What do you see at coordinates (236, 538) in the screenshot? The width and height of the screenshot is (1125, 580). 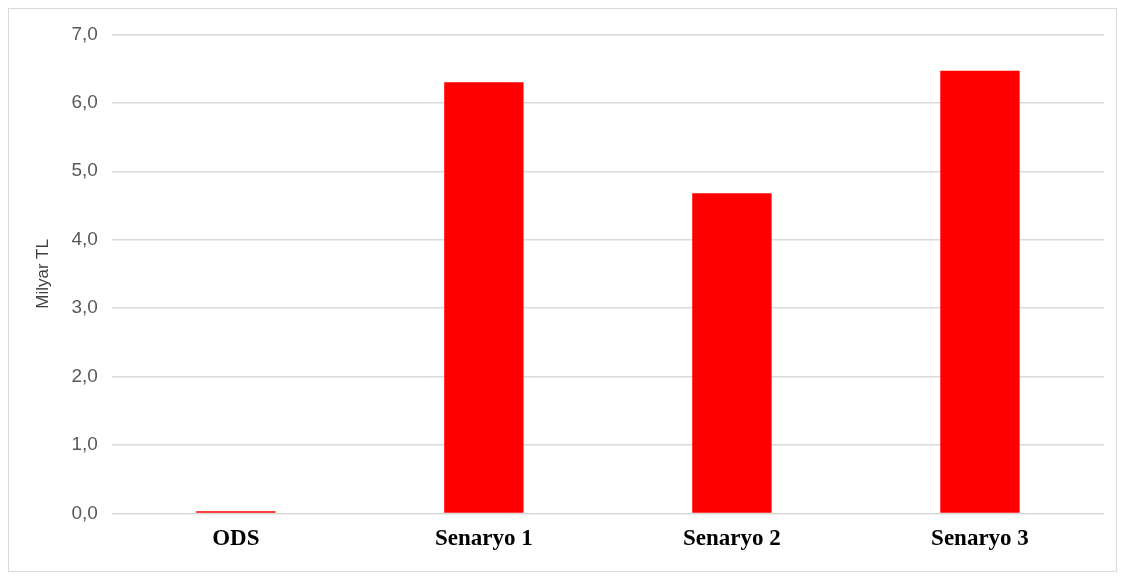 I see `x-tick-label: ODS` at bounding box center [236, 538].